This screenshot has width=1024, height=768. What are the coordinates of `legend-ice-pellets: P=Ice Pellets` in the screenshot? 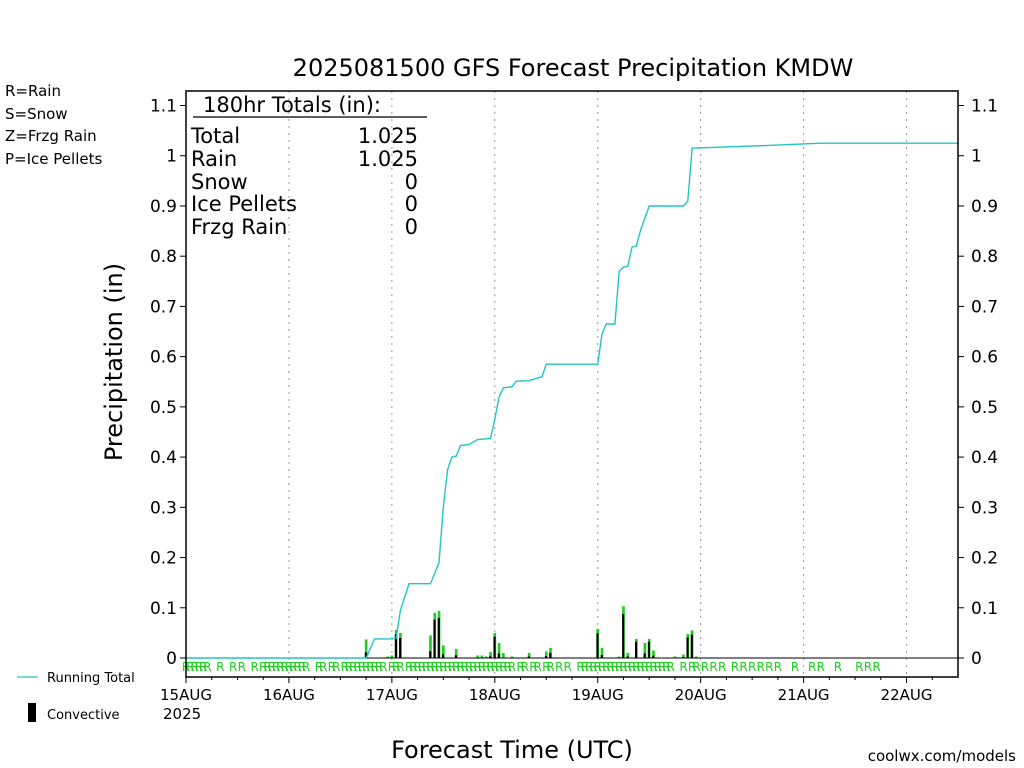 It's located at (53, 159).